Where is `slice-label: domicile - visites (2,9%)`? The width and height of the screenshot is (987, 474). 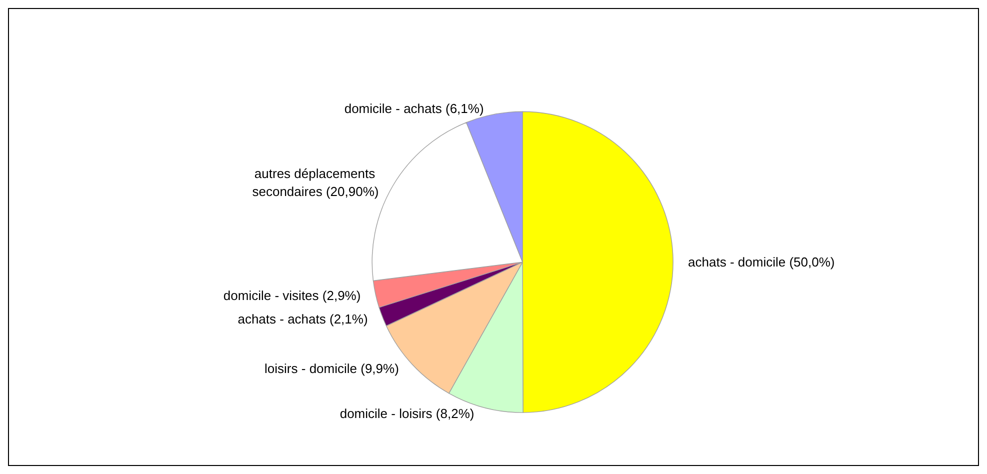
slice-label: domicile - visites (2,9%) is located at coordinates (292, 295).